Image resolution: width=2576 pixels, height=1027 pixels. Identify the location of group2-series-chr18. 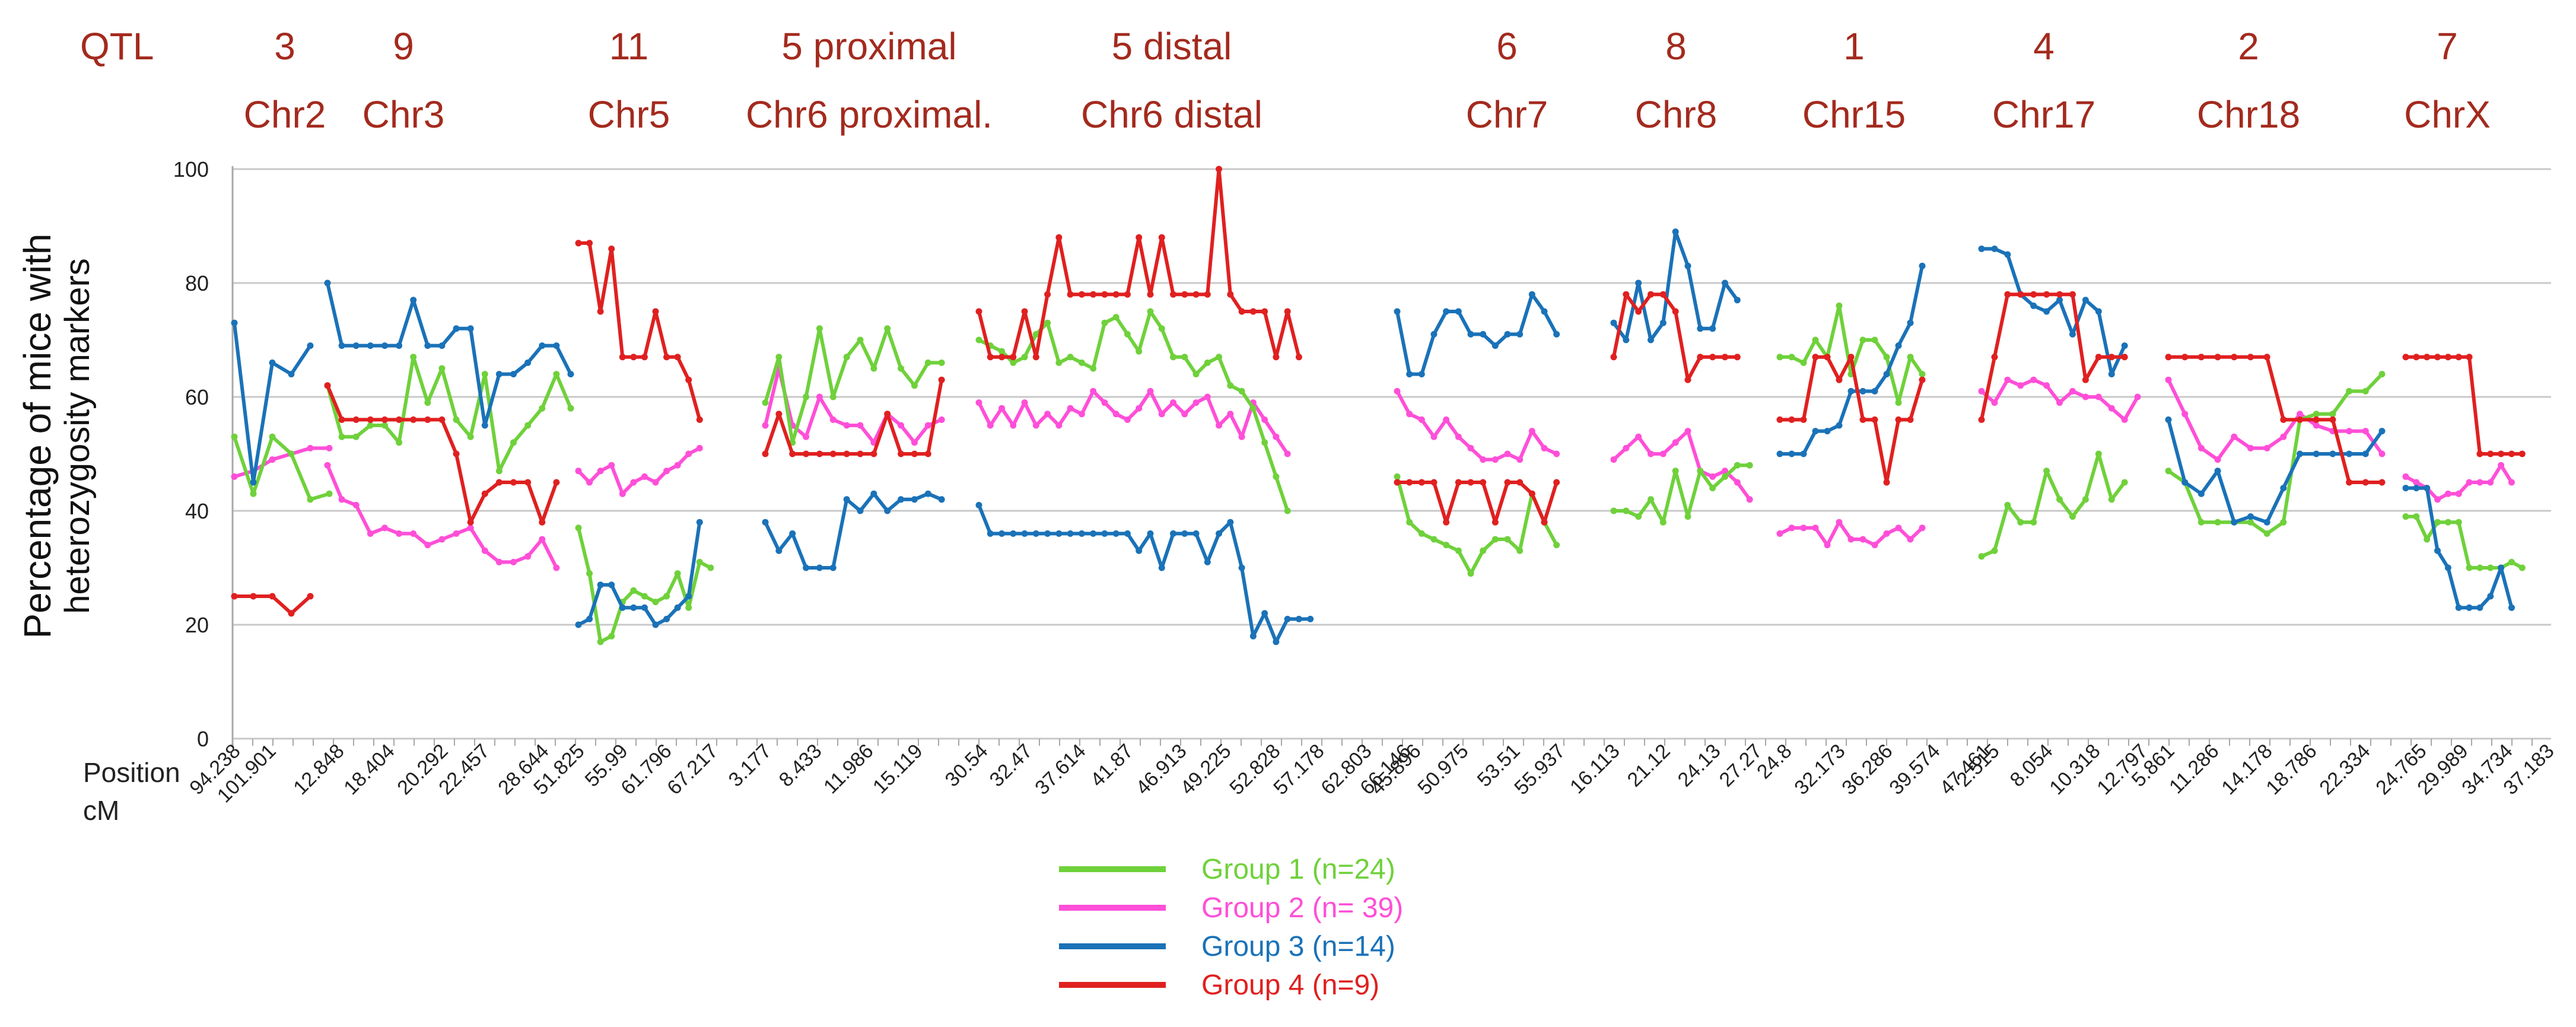
(2275, 419).